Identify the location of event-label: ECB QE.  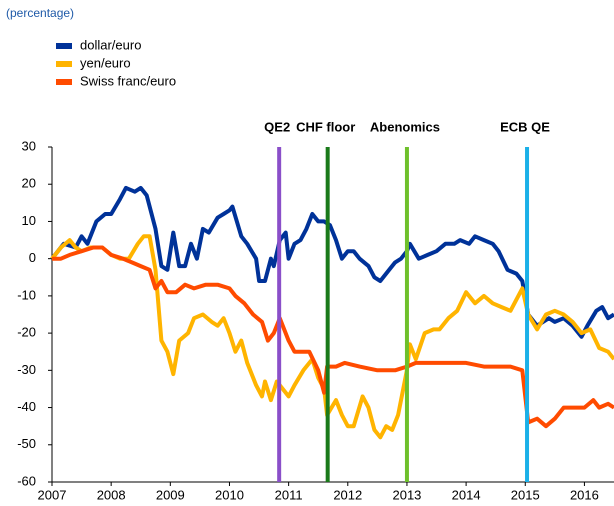
(525, 126).